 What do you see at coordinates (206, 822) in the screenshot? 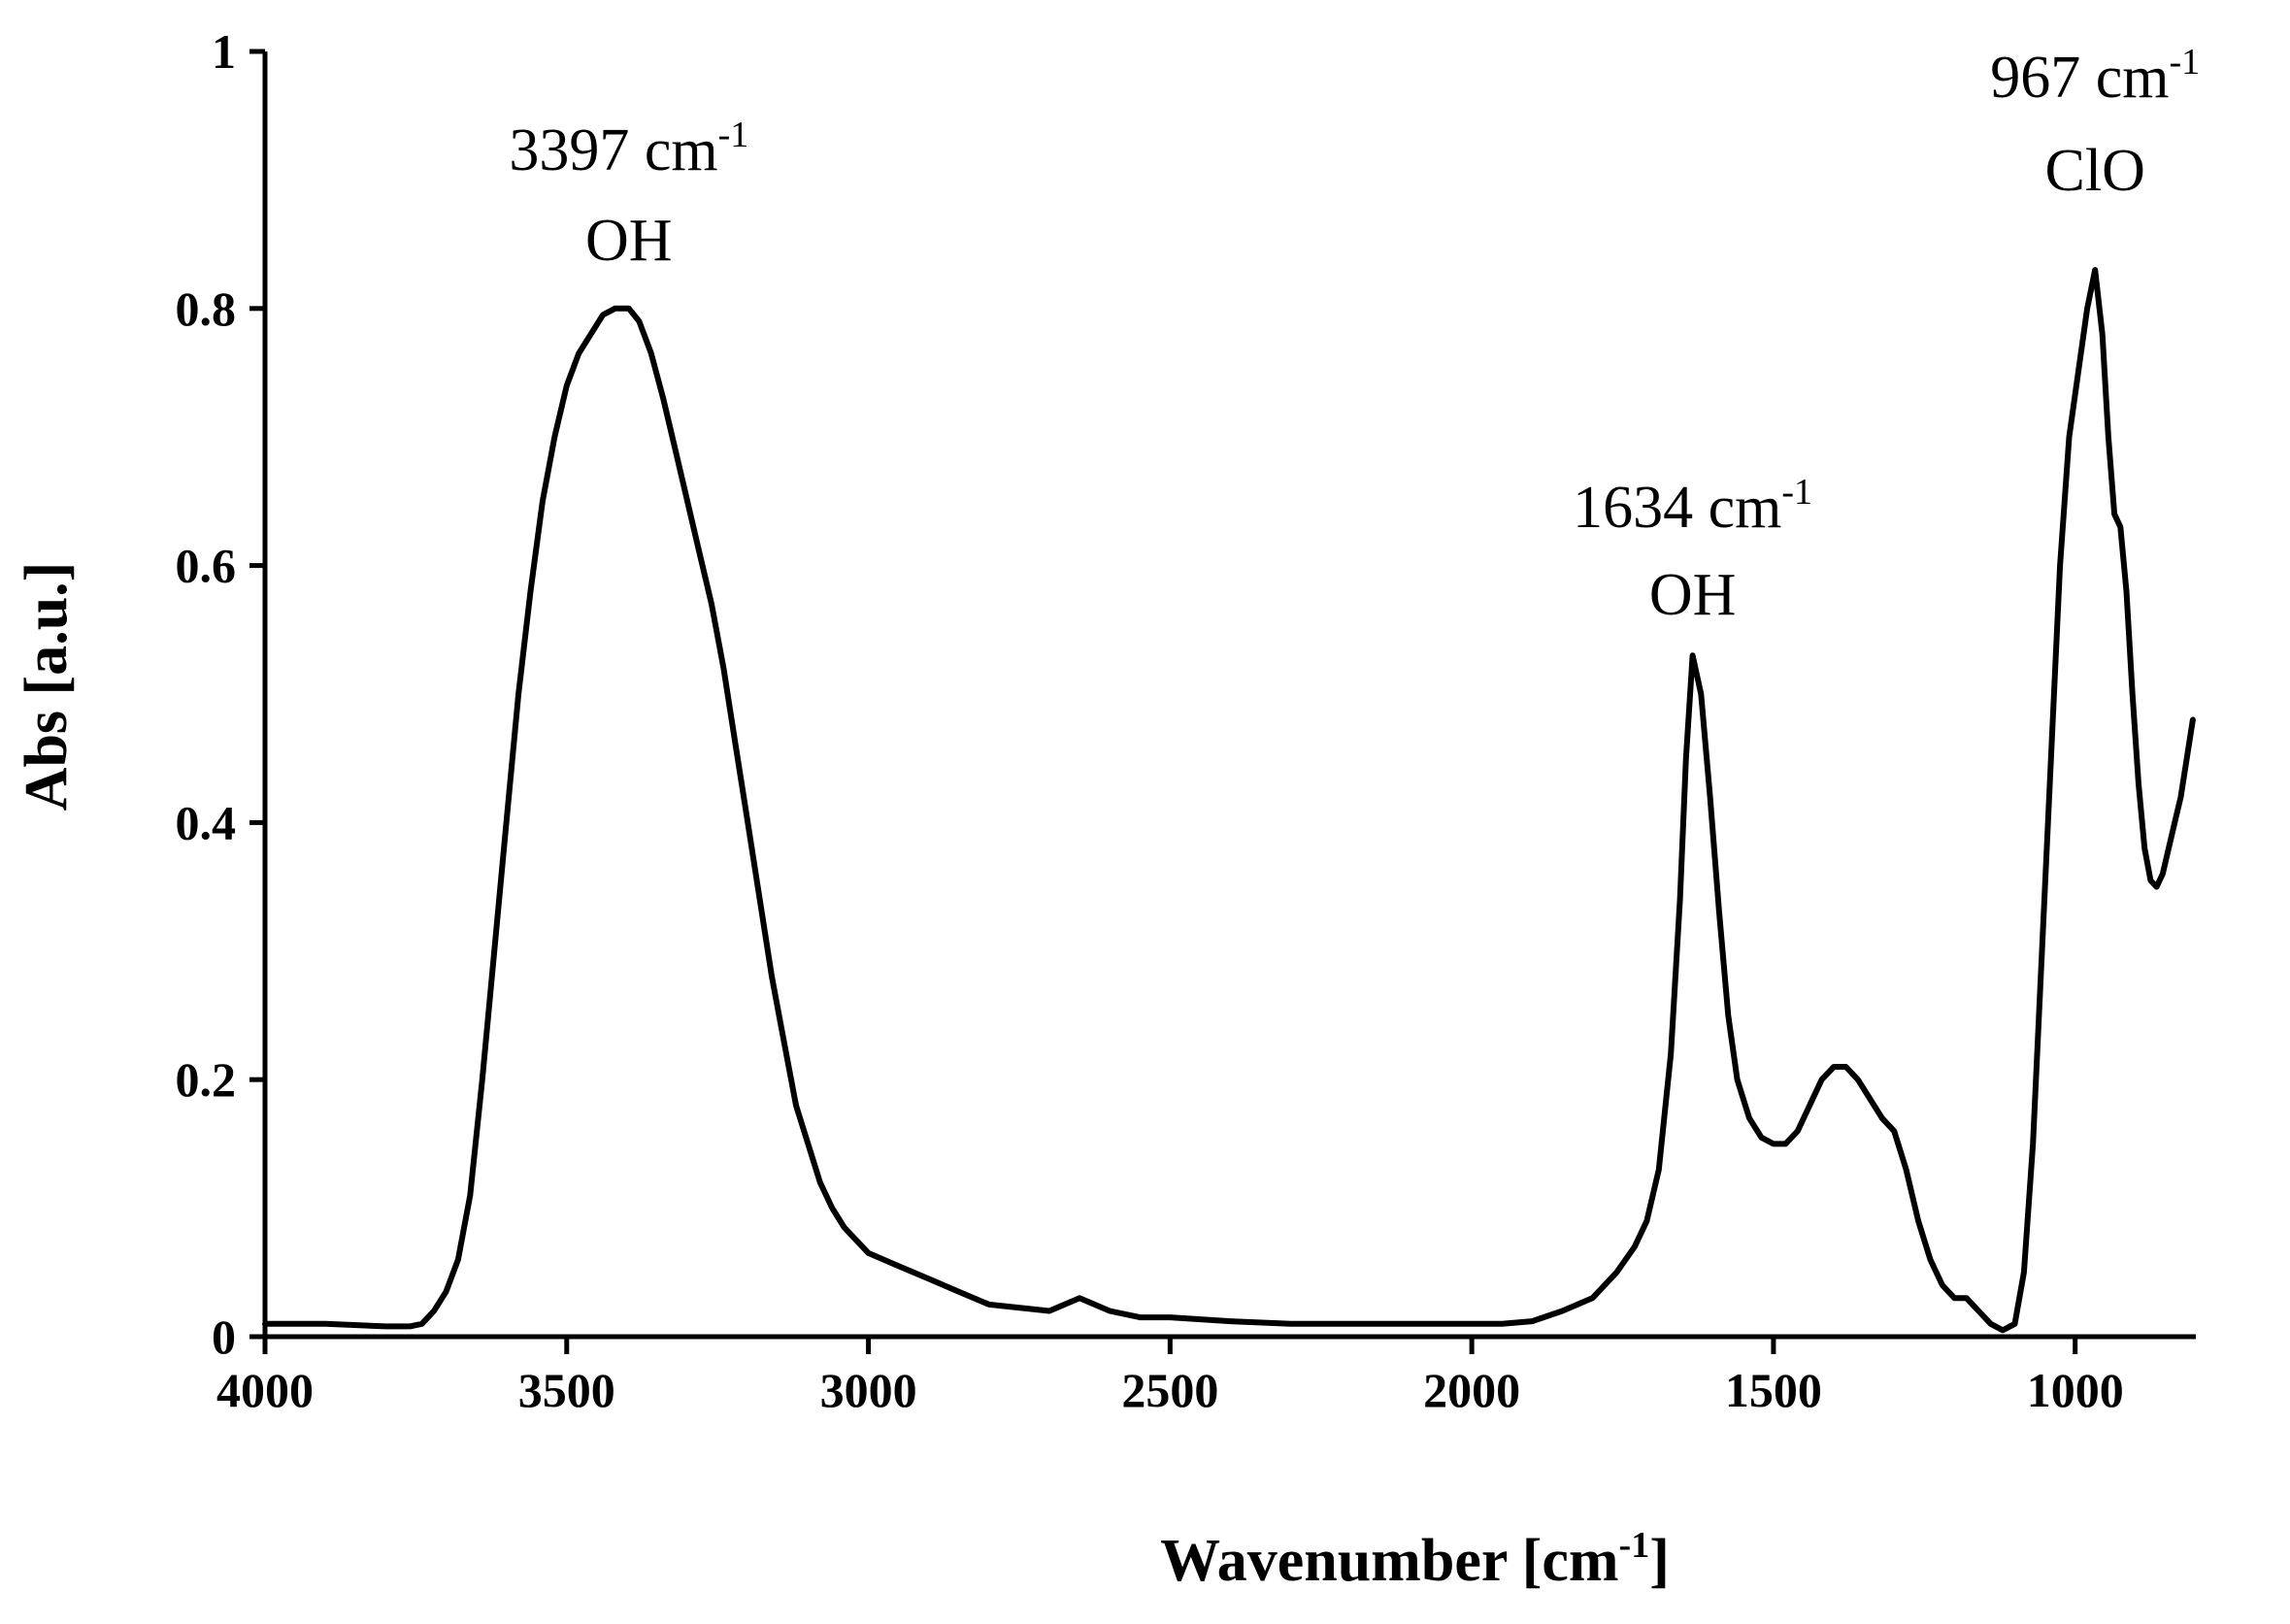
I see `y-tick-label: 0.4` at bounding box center [206, 822].